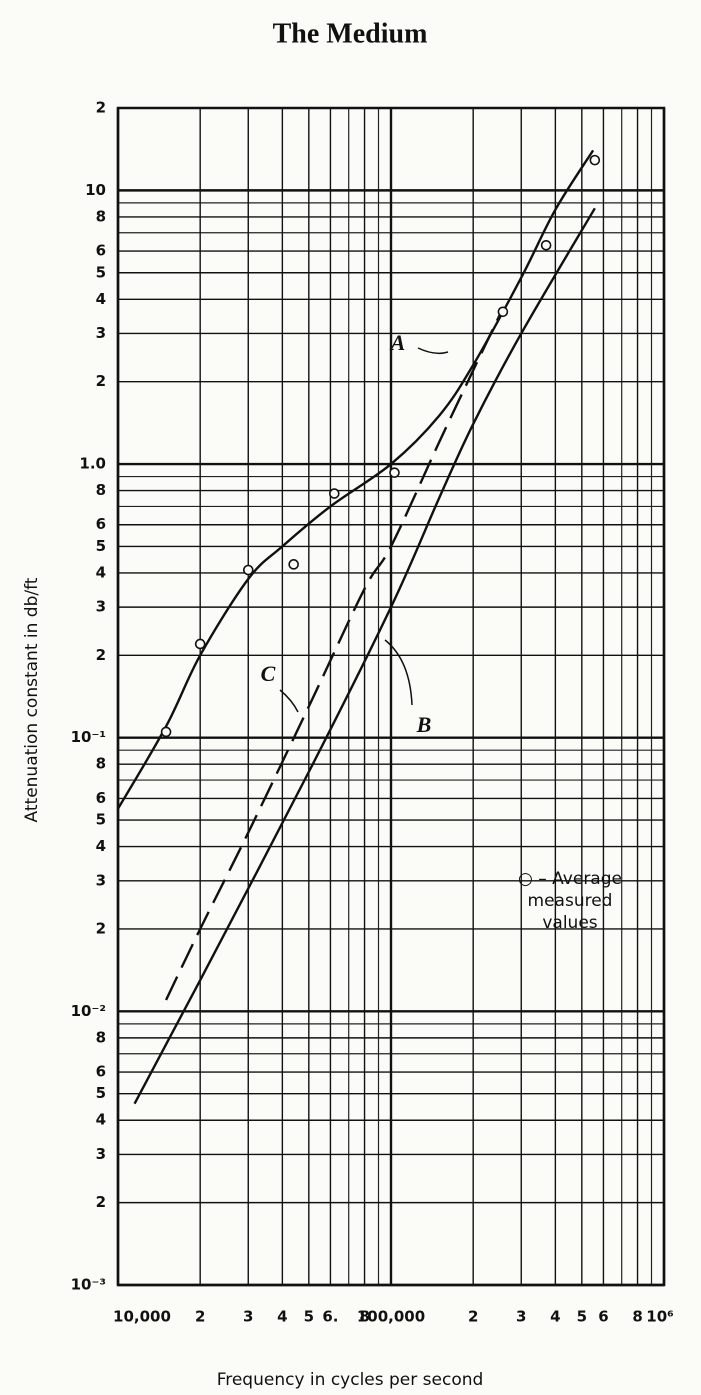 This screenshot has width=701, height=1395. I want to click on leader-b, so click(398, 672).